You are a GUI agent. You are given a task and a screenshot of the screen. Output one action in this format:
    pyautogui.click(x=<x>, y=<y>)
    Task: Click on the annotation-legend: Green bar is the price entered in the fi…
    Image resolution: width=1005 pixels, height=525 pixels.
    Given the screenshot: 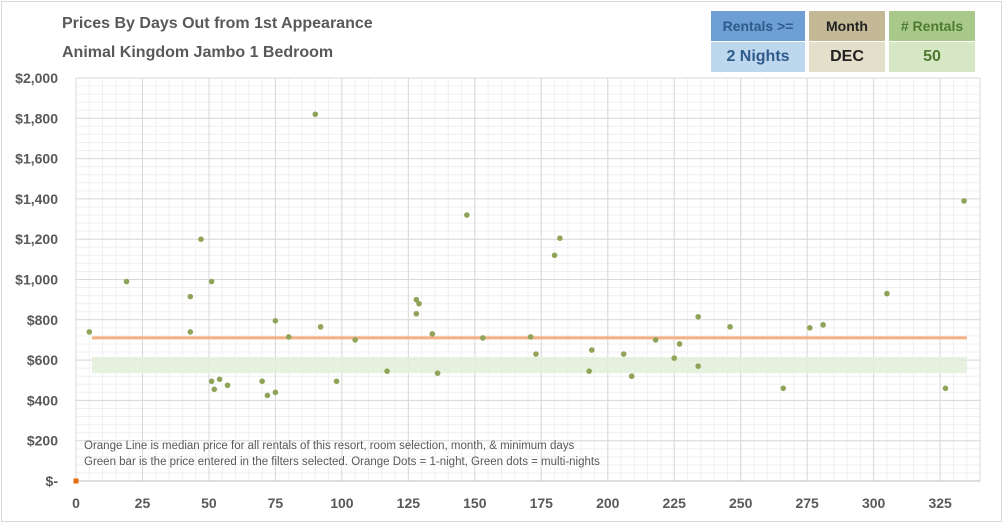 What is the action you would take?
    pyautogui.click(x=342, y=462)
    